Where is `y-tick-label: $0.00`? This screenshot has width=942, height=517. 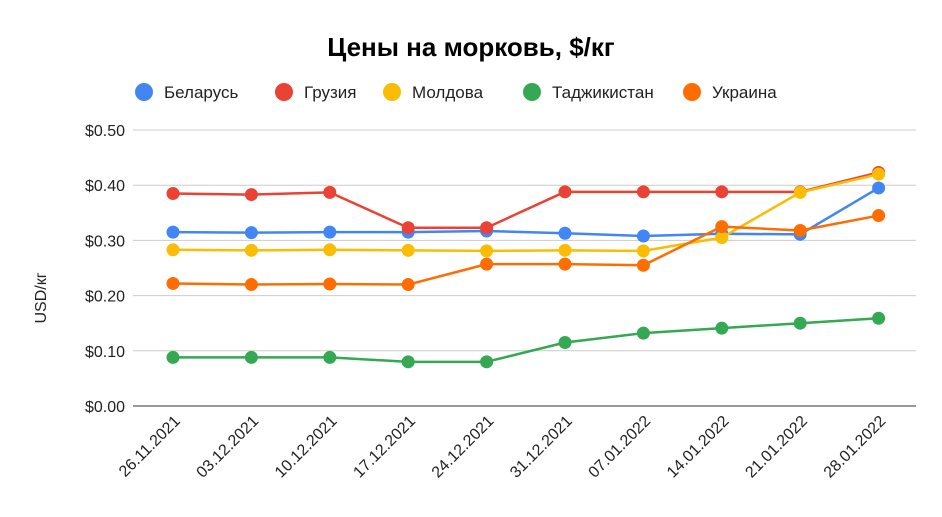 y-tick-label: $0.00 is located at coordinates (105, 407).